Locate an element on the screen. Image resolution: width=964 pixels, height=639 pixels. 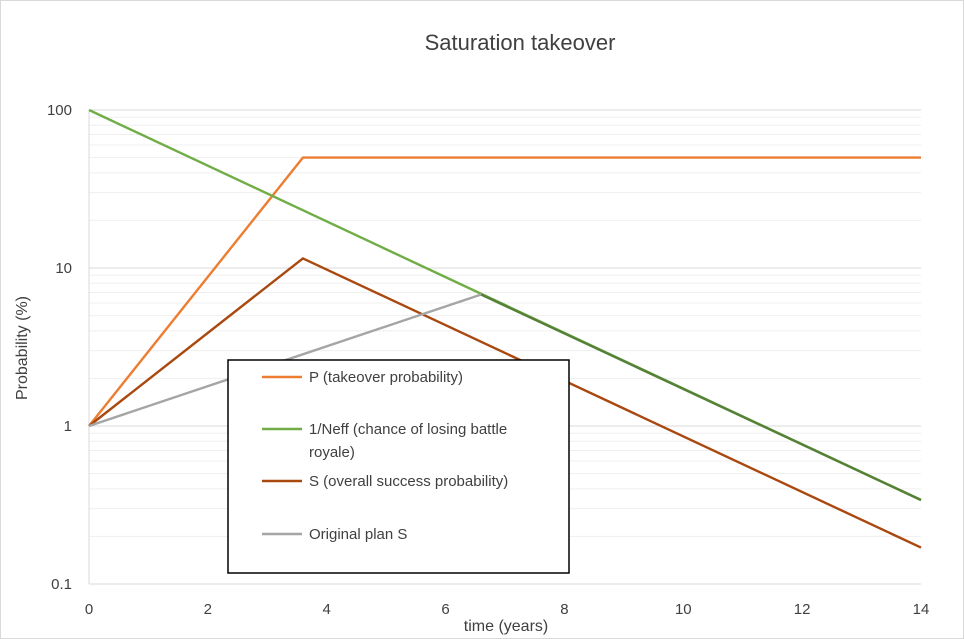
x-tick-label: 14 is located at coordinates (921, 609).